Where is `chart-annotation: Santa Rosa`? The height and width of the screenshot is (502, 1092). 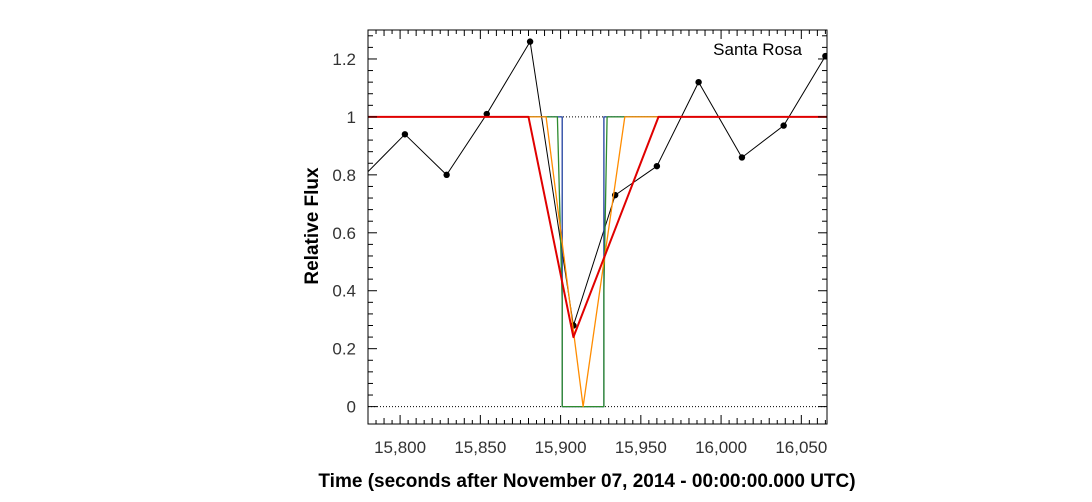
chart-annotation: Santa Rosa is located at coordinates (757, 49).